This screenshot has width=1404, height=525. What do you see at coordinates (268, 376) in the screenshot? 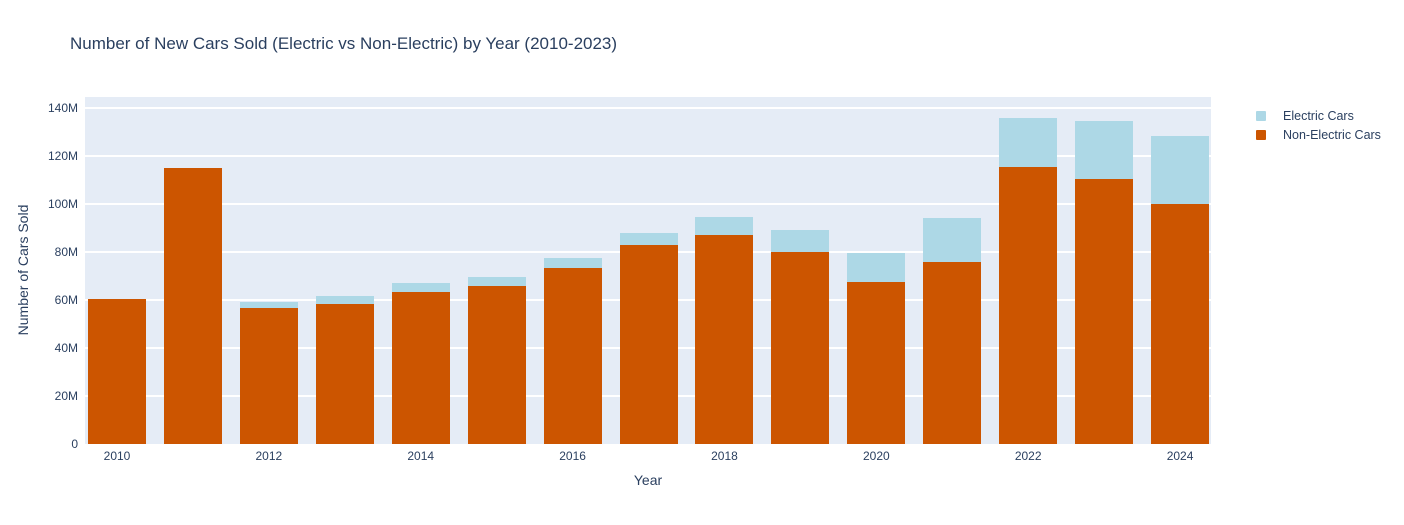
I see `bar-non-electric-2012` at bounding box center [268, 376].